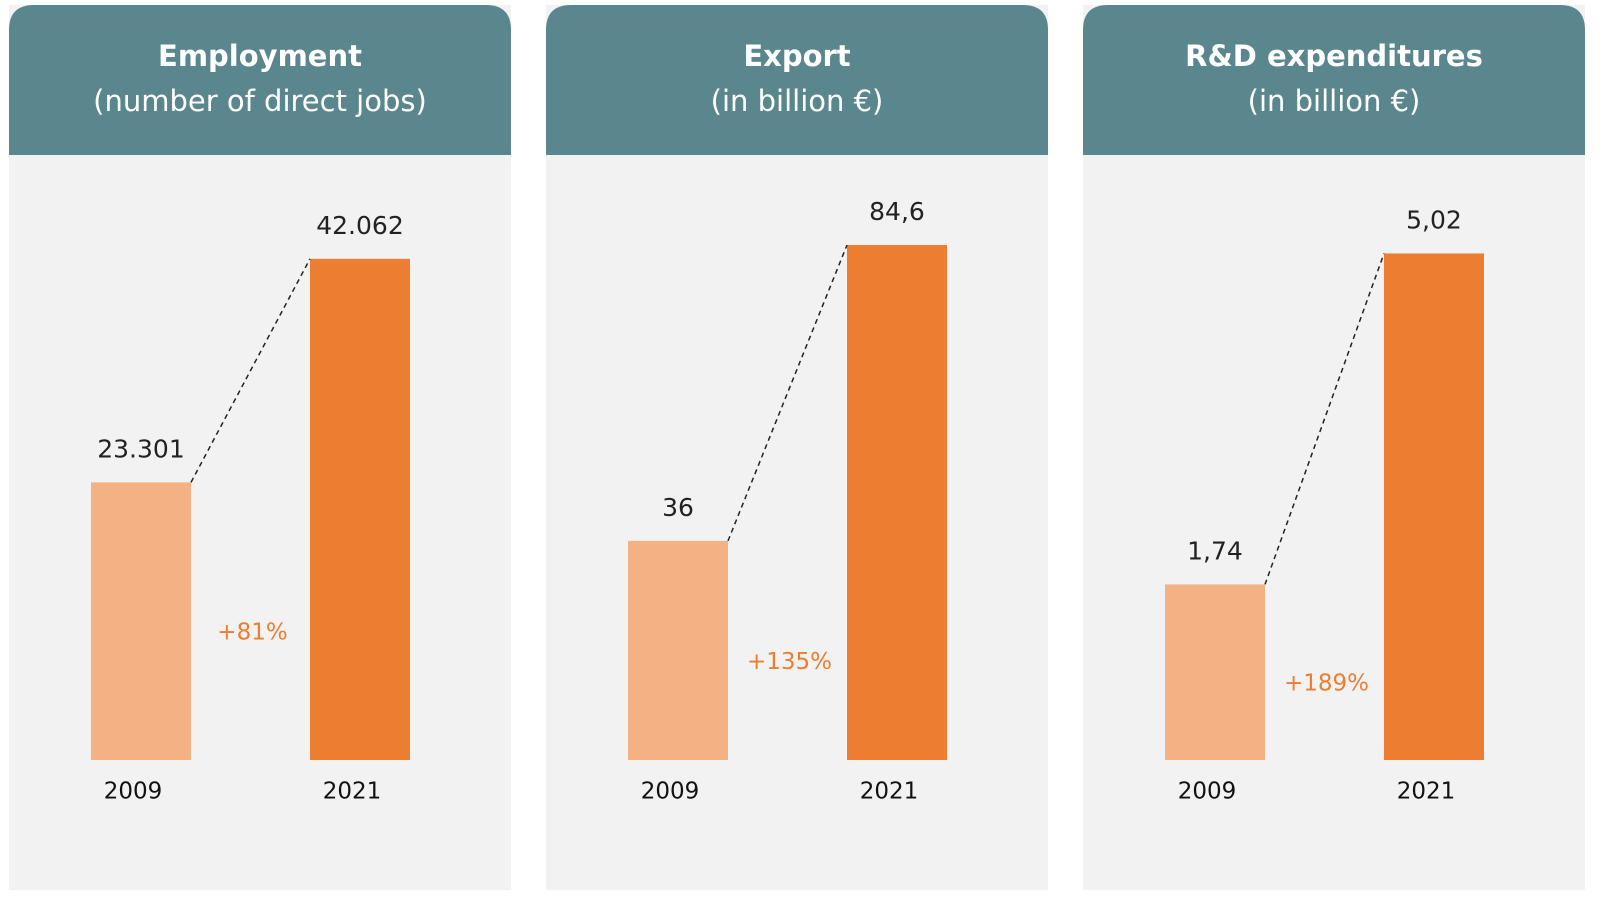 The width and height of the screenshot is (1616, 917). What do you see at coordinates (678, 507) in the screenshot?
I see `value-label: 36` at bounding box center [678, 507].